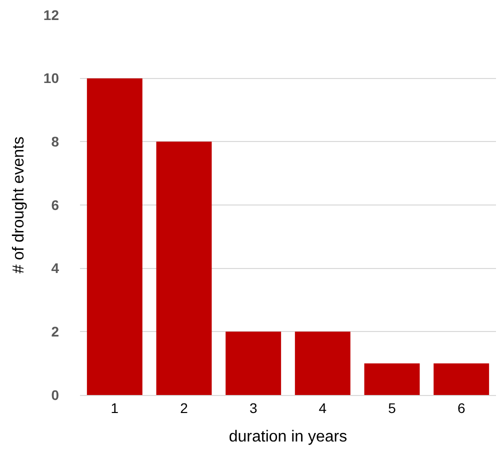  I want to click on x-tick-label: 2, so click(184, 408).